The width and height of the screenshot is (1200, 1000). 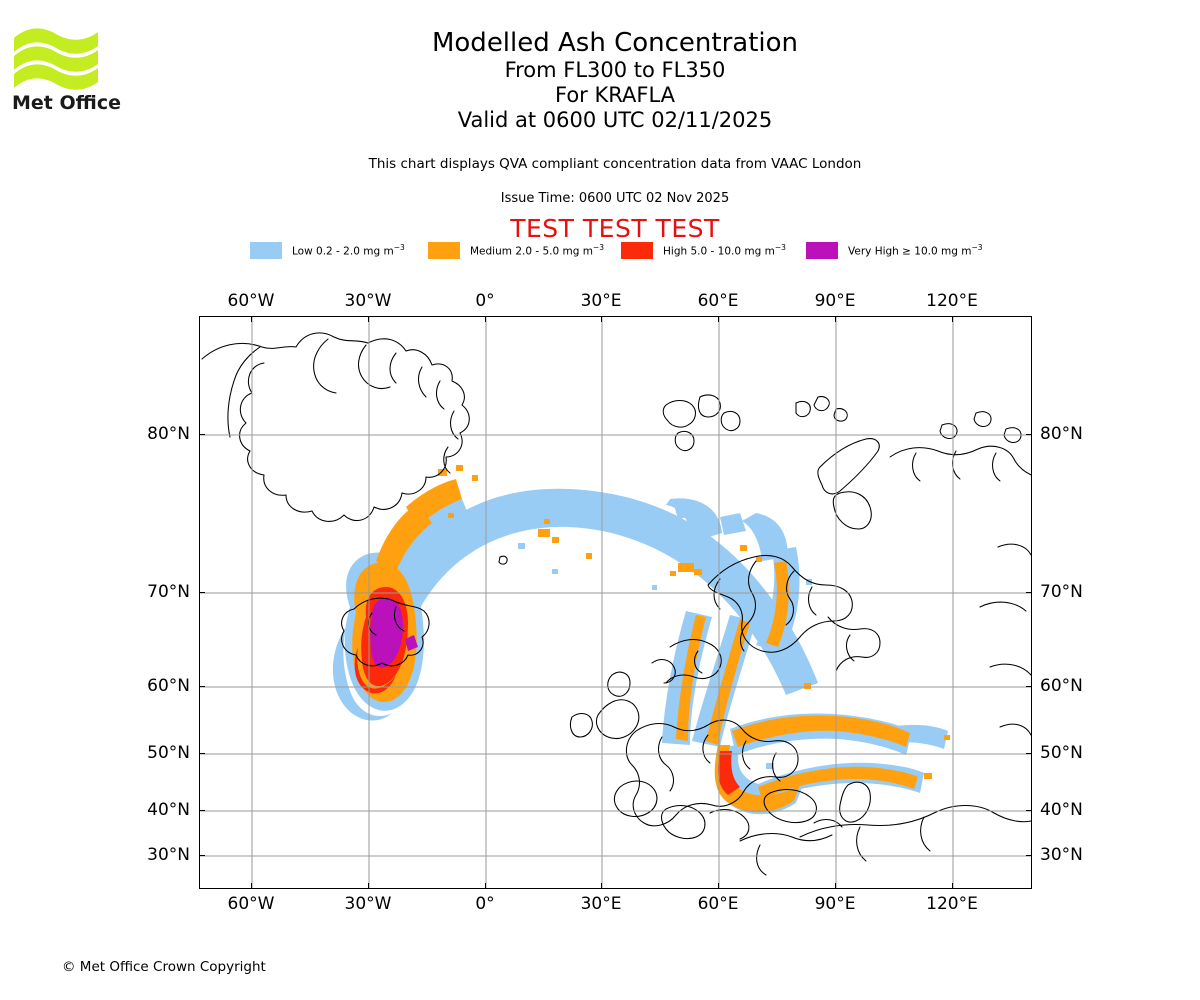 I want to click on lon-label--60-bot: 60°W, so click(x=251, y=904).